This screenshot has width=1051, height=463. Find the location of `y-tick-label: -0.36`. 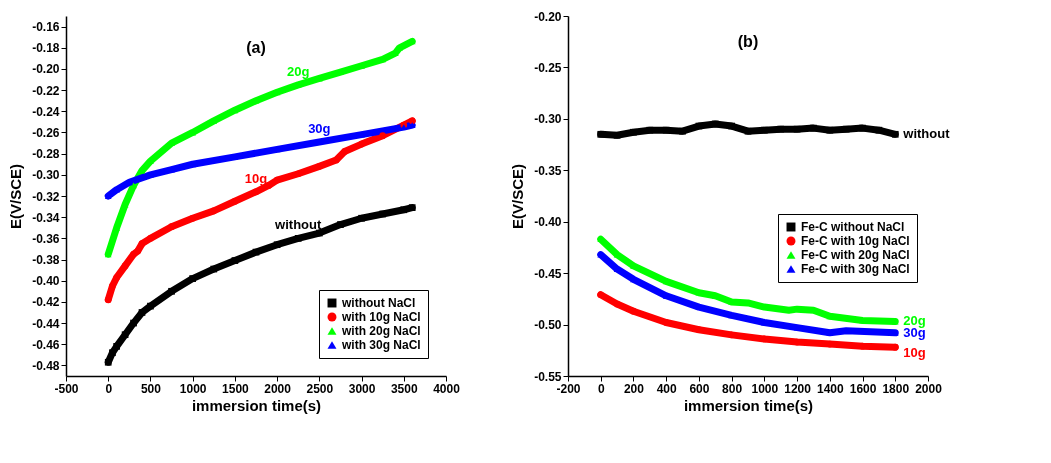

y-tick-label: -0.36 is located at coordinates (46, 238).